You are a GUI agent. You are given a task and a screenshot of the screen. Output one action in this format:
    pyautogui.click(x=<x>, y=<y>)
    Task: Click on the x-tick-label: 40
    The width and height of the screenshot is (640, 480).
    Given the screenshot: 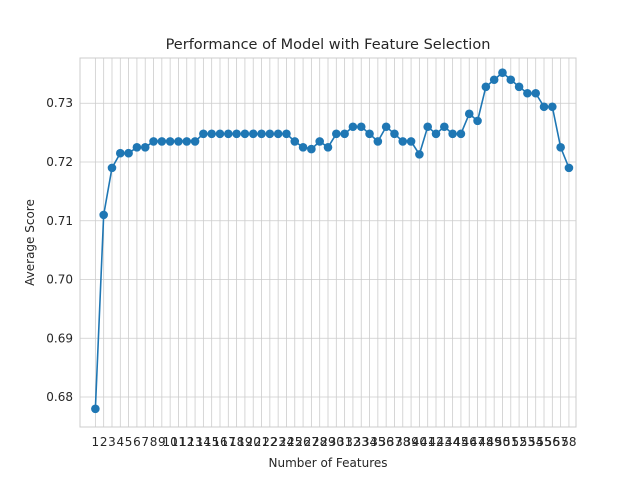 What is the action you would take?
    pyautogui.click(x=419, y=442)
    